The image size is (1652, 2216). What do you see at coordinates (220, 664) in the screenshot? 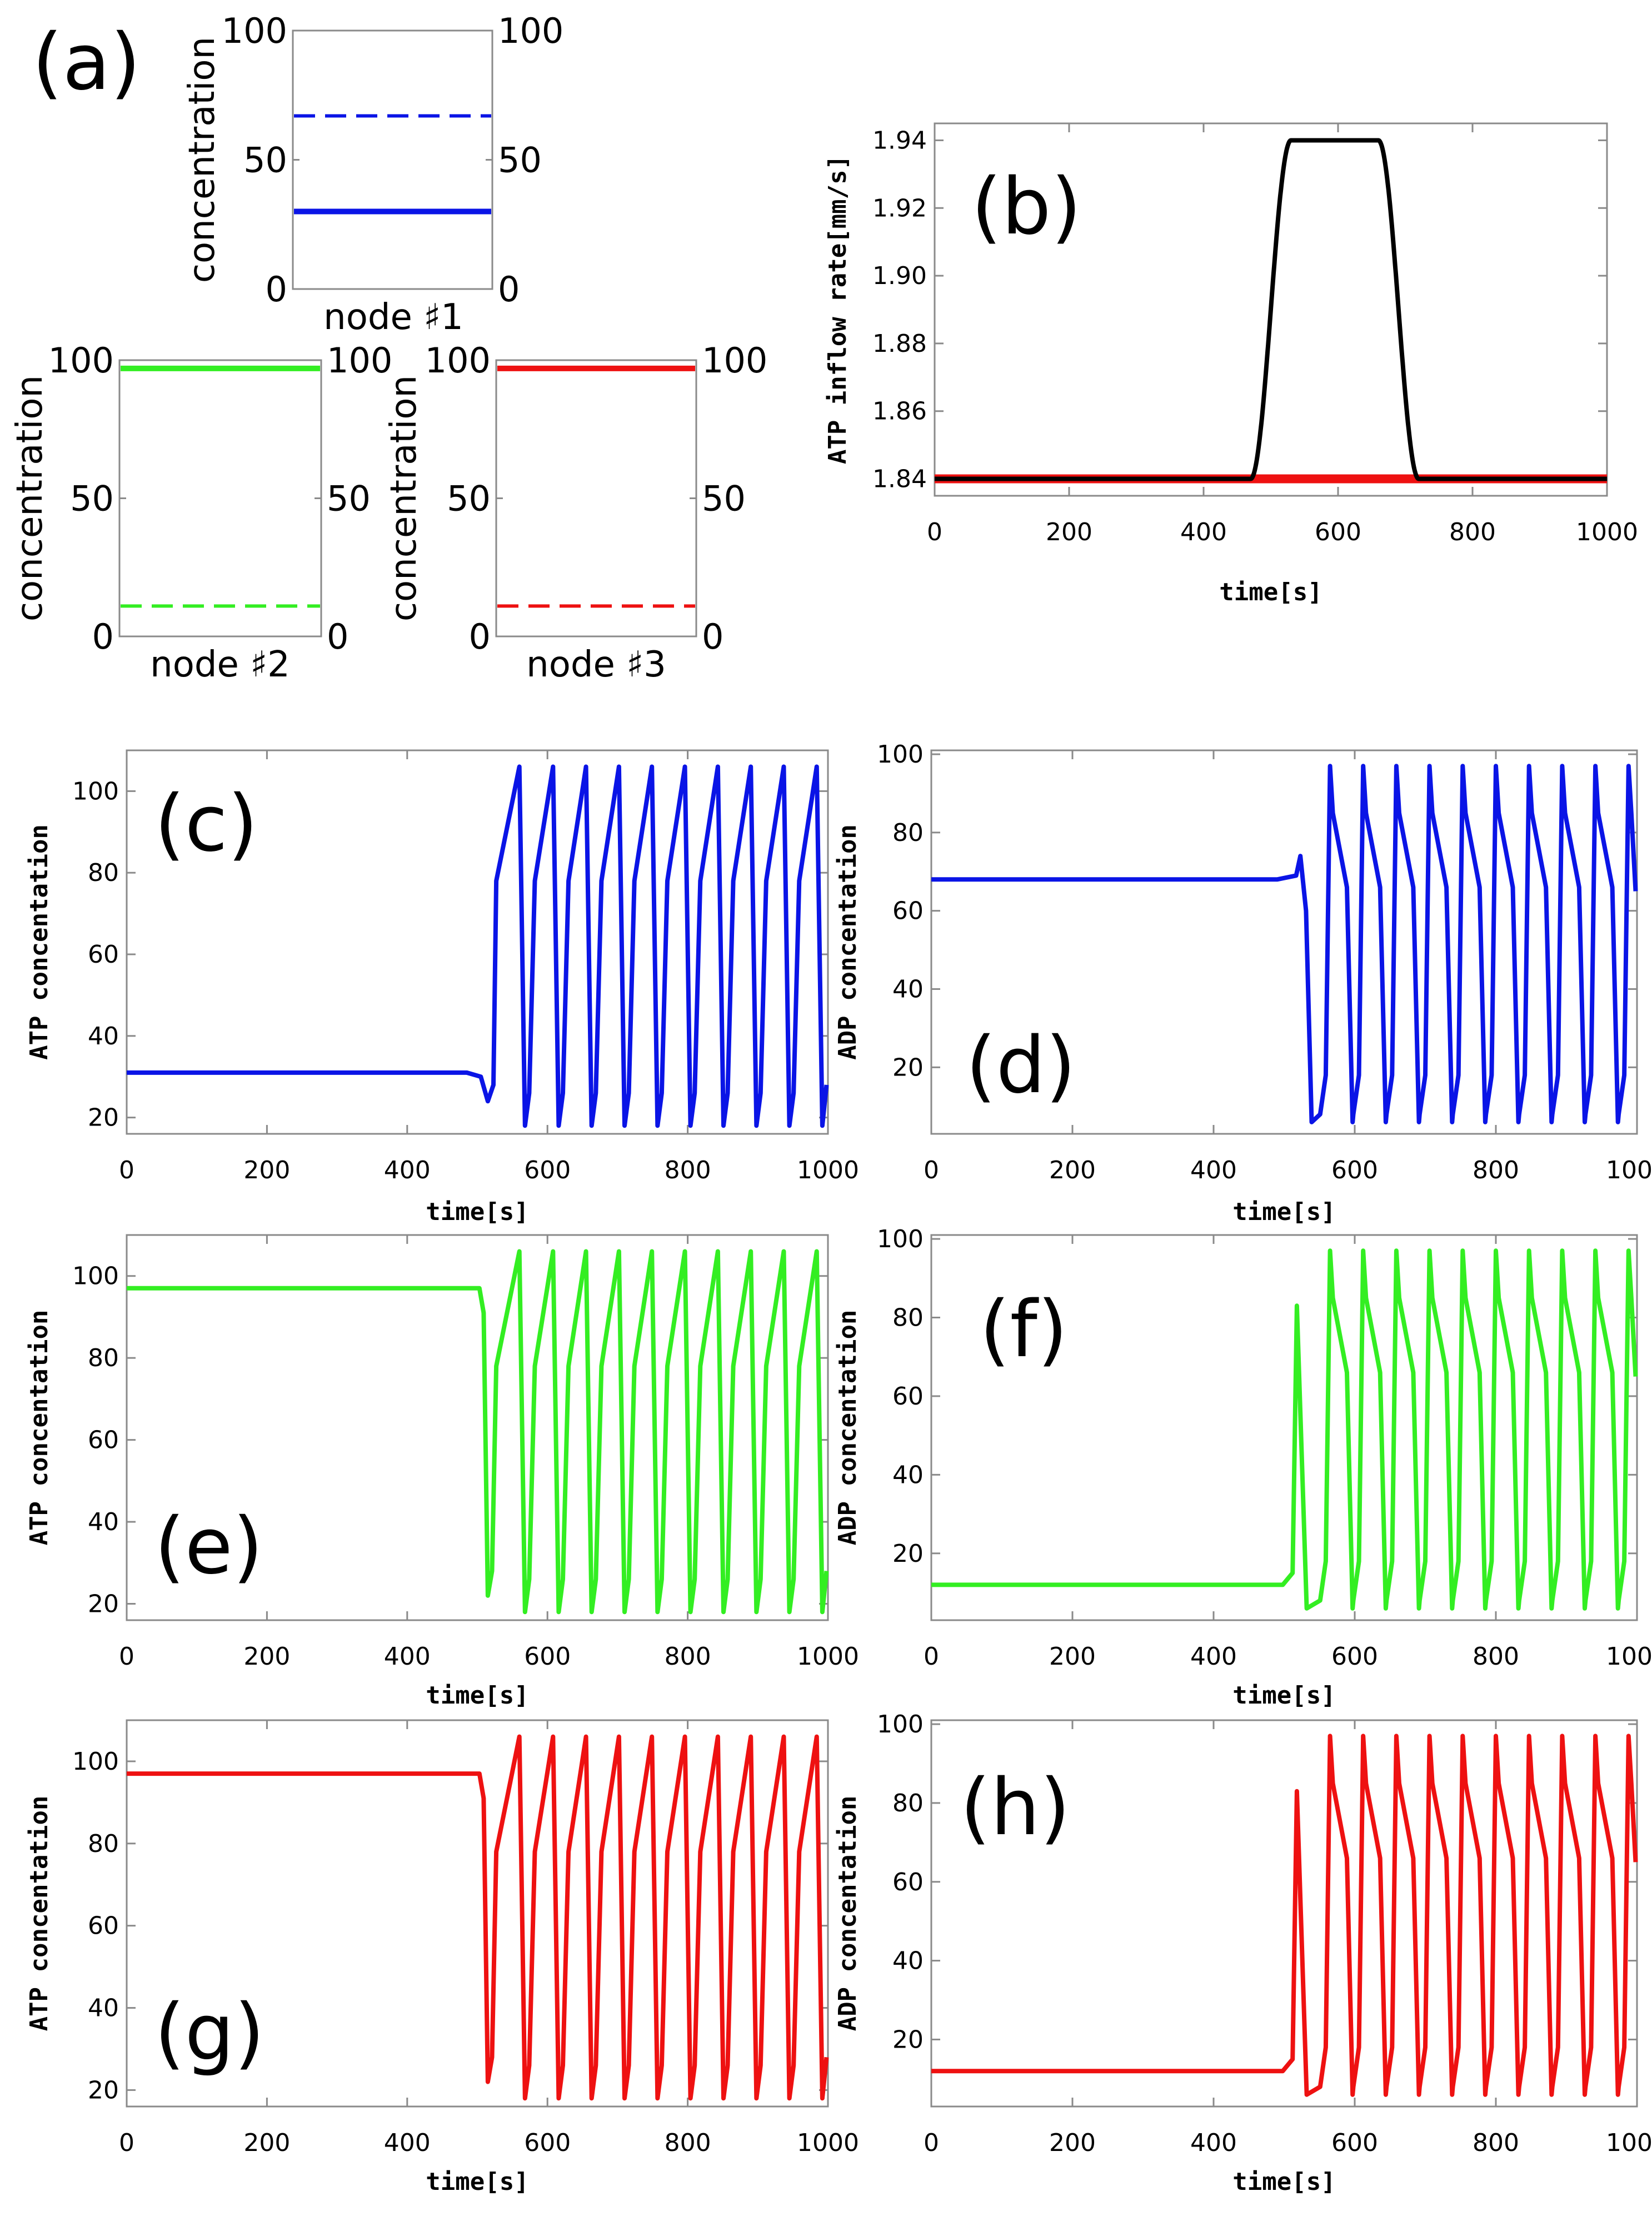
I see `node-label: node ♯2` at bounding box center [220, 664].